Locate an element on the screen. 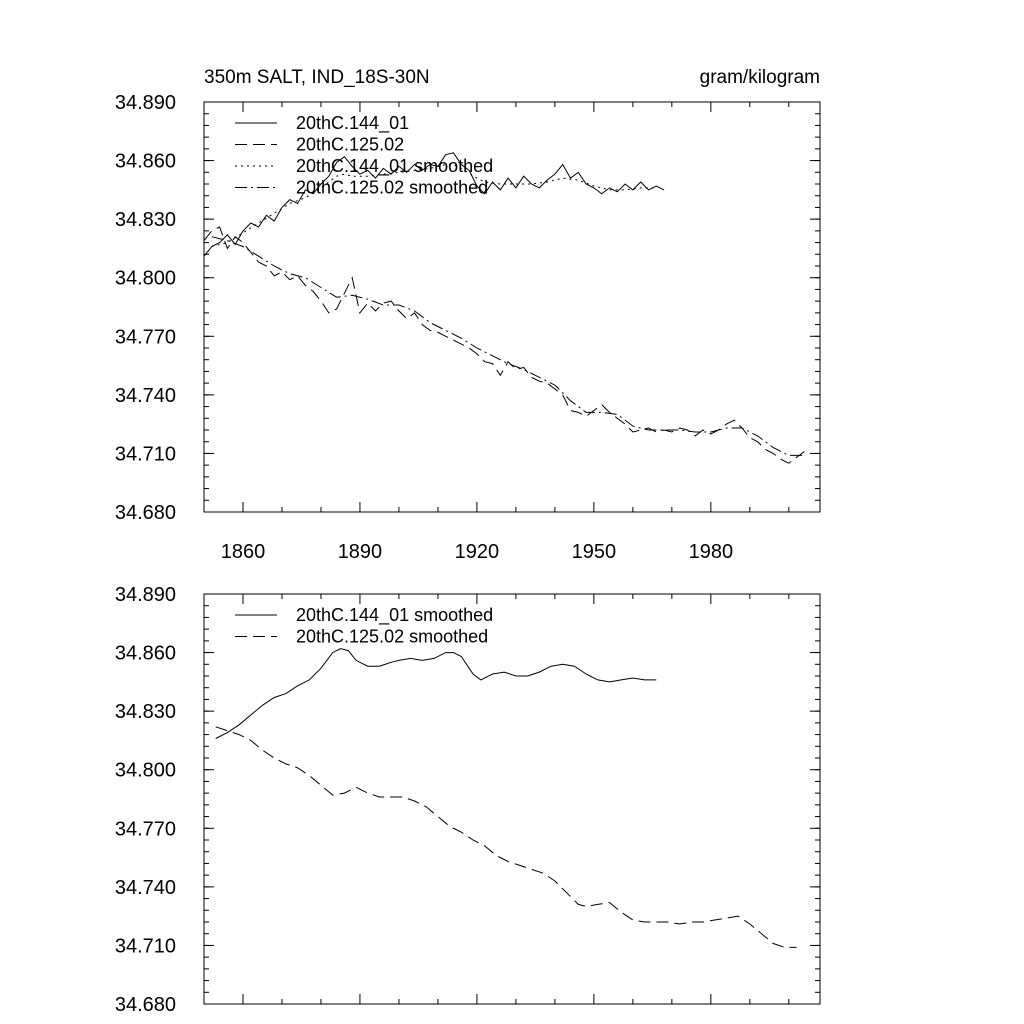 This screenshot has width=1024, height=1024. legend-label: 20thC.125.02 is located at coordinates (350, 145).